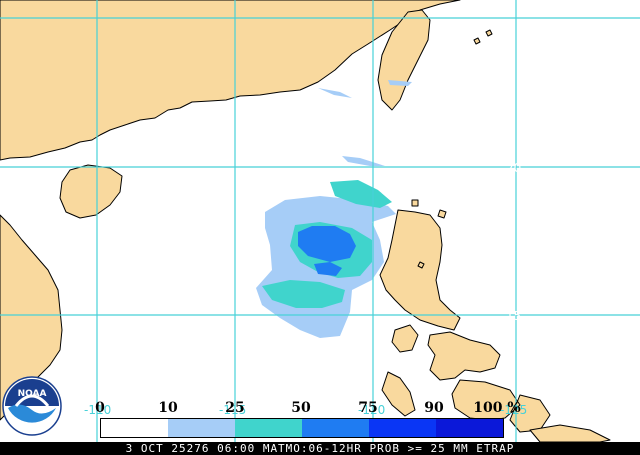 The width and height of the screenshot is (640, 455). I want to click on legend-color-bar, so click(302, 428).